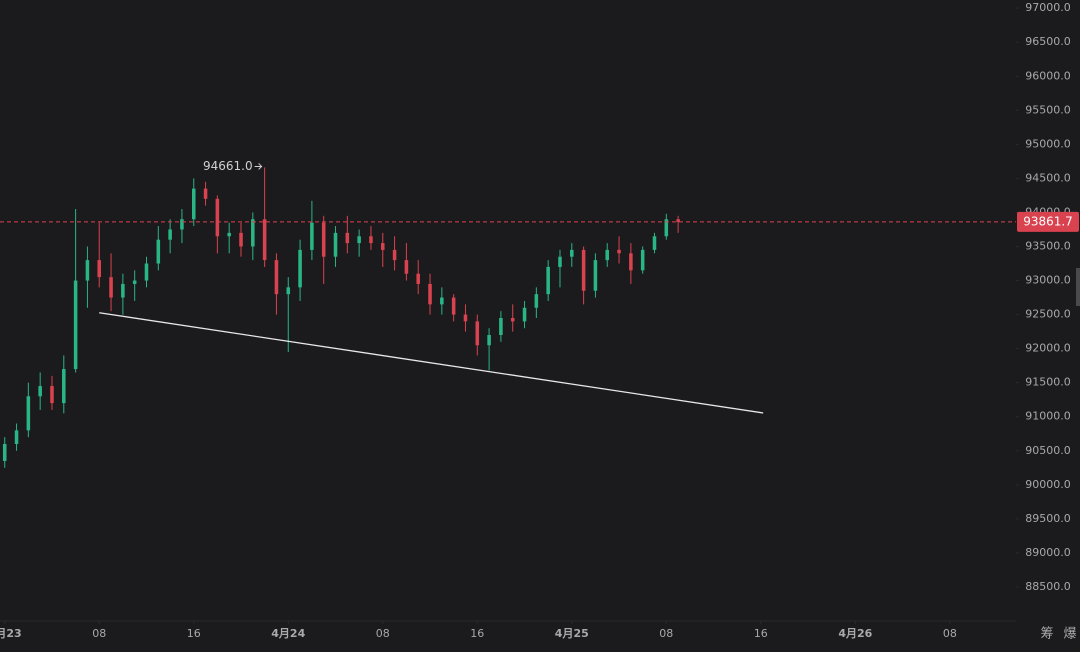 The width and height of the screenshot is (1080, 652). I want to click on y-tick-label: 89000.0, so click(1048, 552).